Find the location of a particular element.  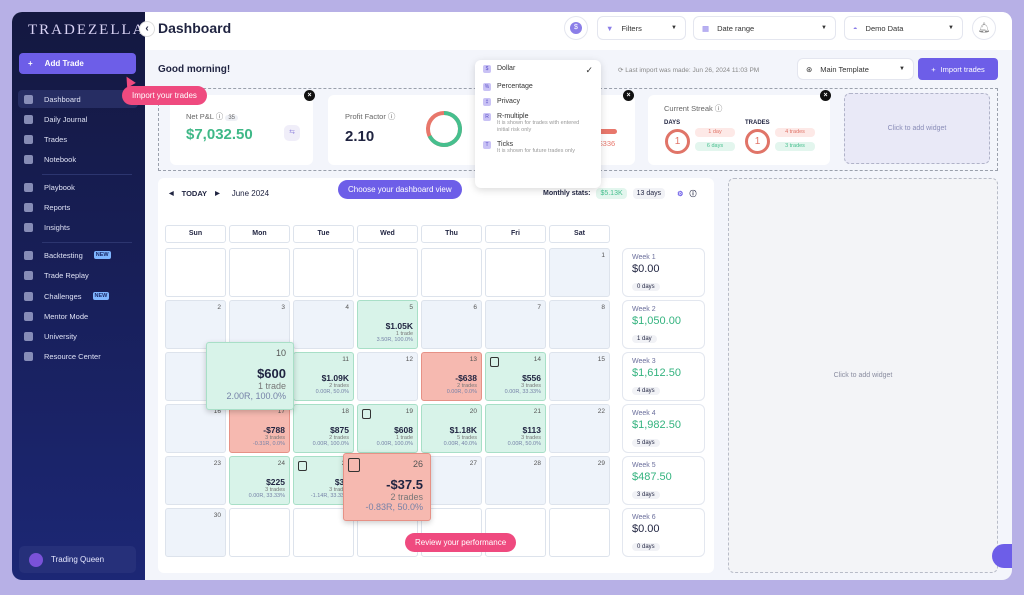

calendar-day-trades: 19 $608 1 trade 0.00R, 100.0% is located at coordinates (387, 428).